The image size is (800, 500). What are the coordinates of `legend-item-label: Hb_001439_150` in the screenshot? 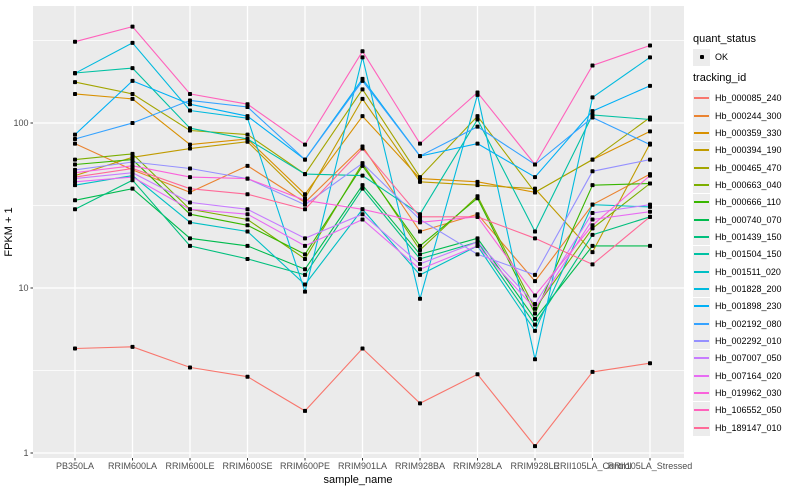 It's located at (748, 236).